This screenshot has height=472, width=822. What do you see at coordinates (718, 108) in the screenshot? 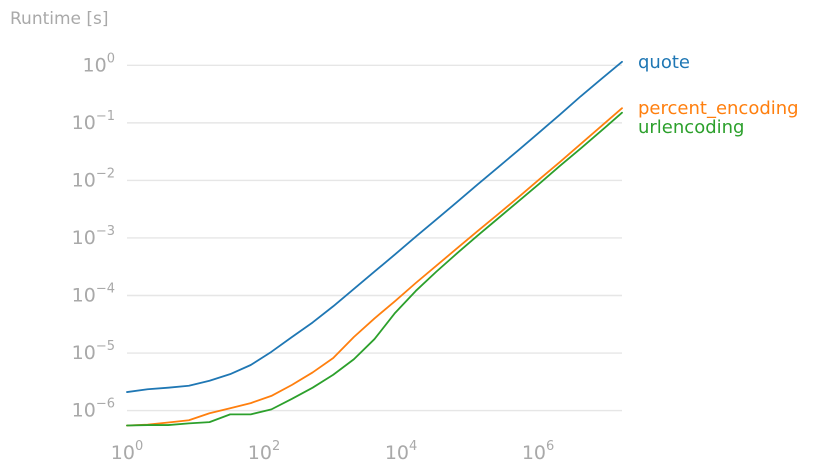
I see `legend-label-percent-encoding: percent_encoding` at bounding box center [718, 108].